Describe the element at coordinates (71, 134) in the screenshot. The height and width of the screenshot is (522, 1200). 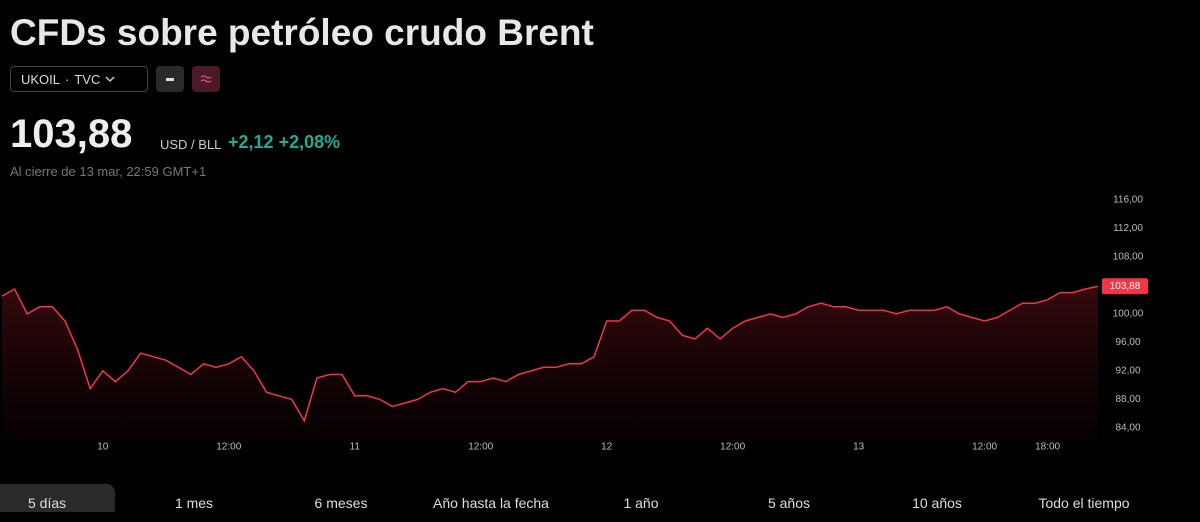
I see `price: 103,88` at that location.